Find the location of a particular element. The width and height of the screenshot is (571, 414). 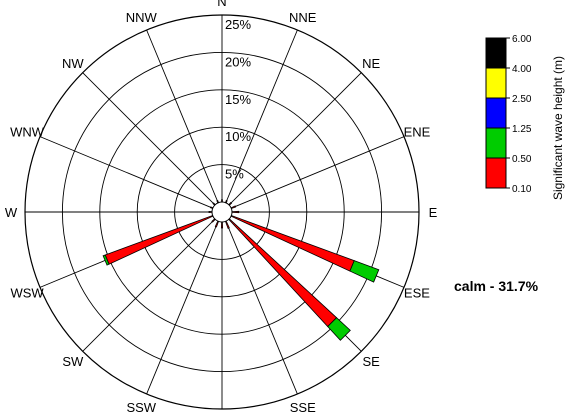

legend-level-label: 0.10 is located at coordinates (522, 189).